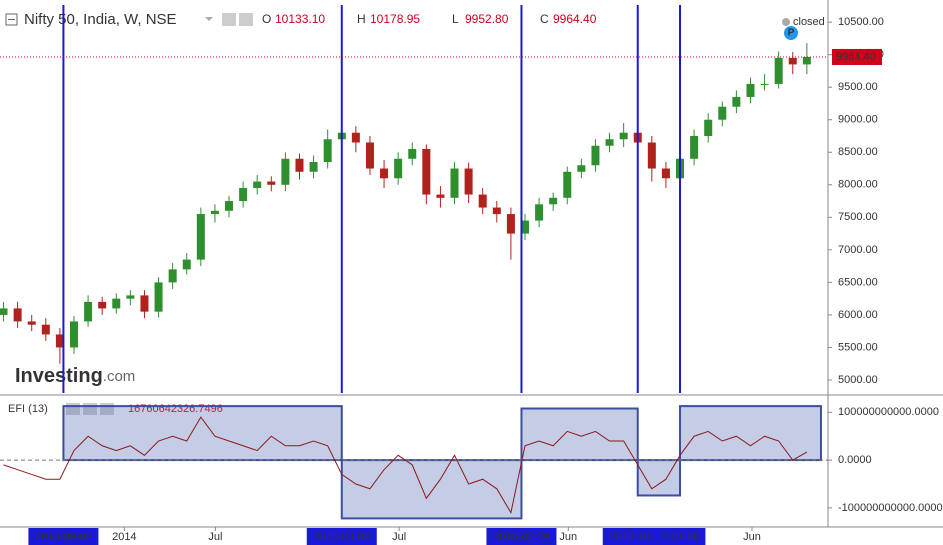  What do you see at coordinates (861, 22) in the screenshot?
I see `y-tick-label: 10500.00` at bounding box center [861, 22].